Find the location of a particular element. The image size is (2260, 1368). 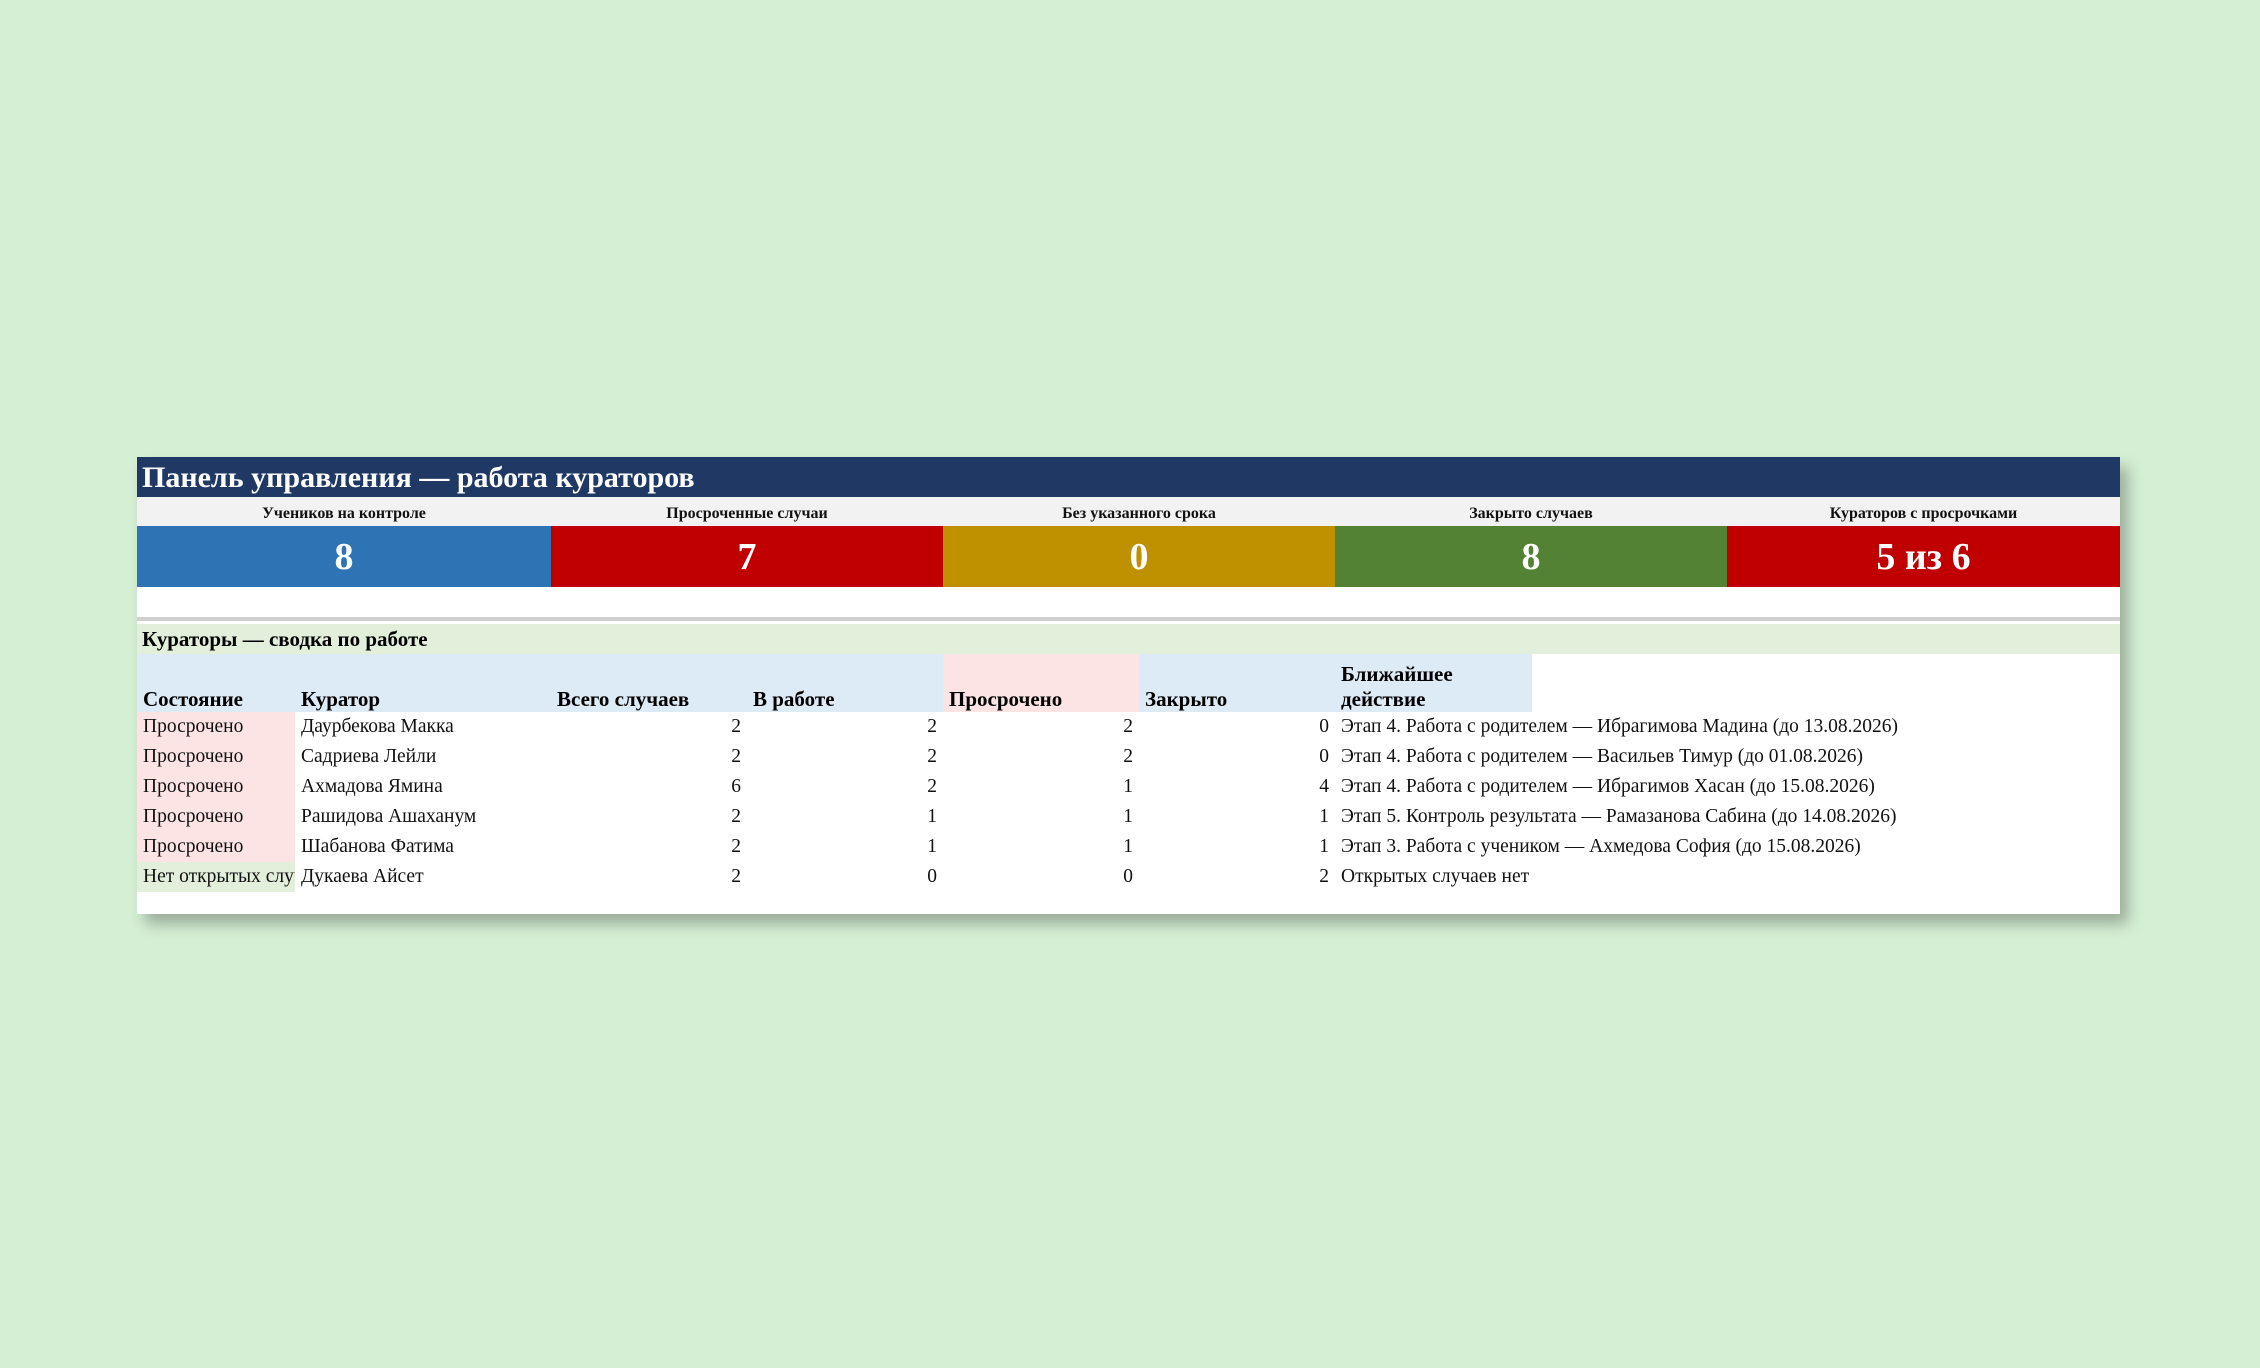

table-cell: Рашидова Ашаханум is located at coordinates (389, 816).